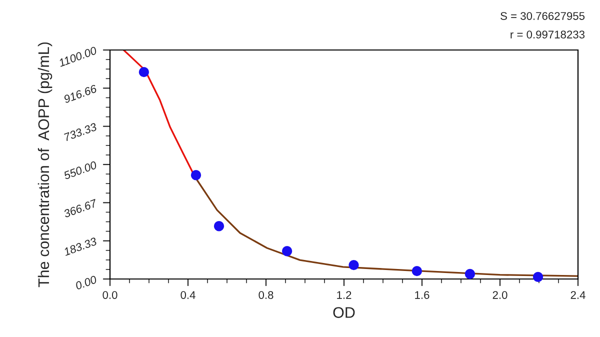 This screenshot has width=600, height=337. I want to click on y-axis-title: The concentration of AOPP (pg/mL), so click(45, 165).